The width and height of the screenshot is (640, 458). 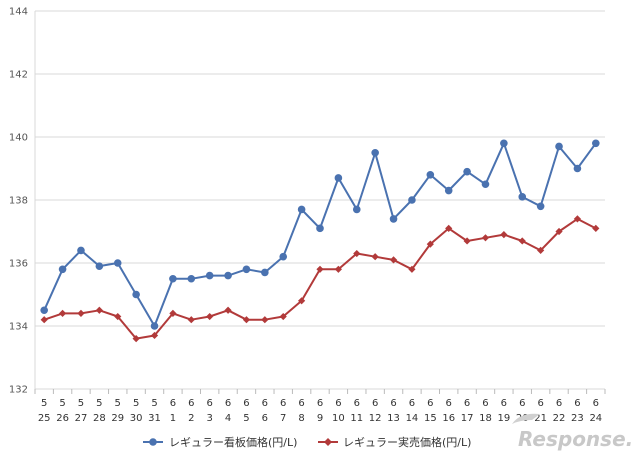 I want to click on legend-label-series-1: レギュラー看板価格(円/L), so click(x=233, y=442).